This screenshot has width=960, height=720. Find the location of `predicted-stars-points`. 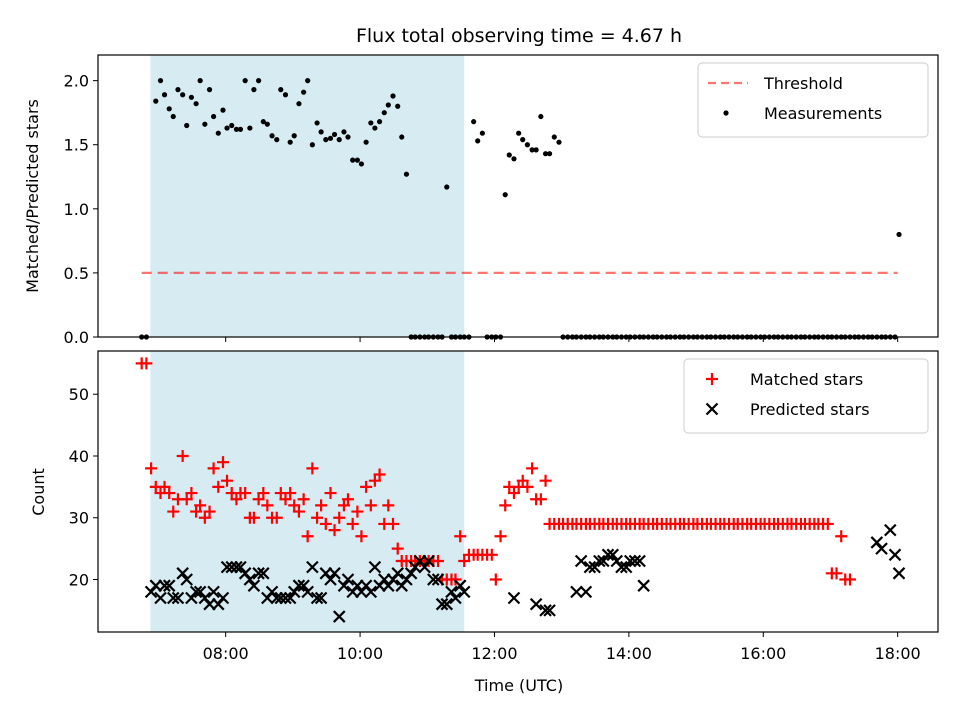

predicted-stars-points is located at coordinates (525, 573).